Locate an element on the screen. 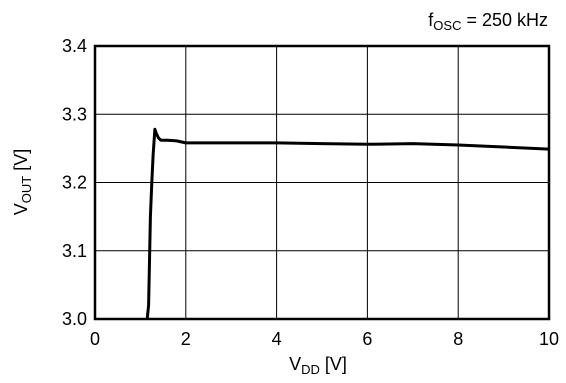 The height and width of the screenshot is (383, 566). chart-annotation: fOSC = 250 kHz is located at coordinates (488, 21).